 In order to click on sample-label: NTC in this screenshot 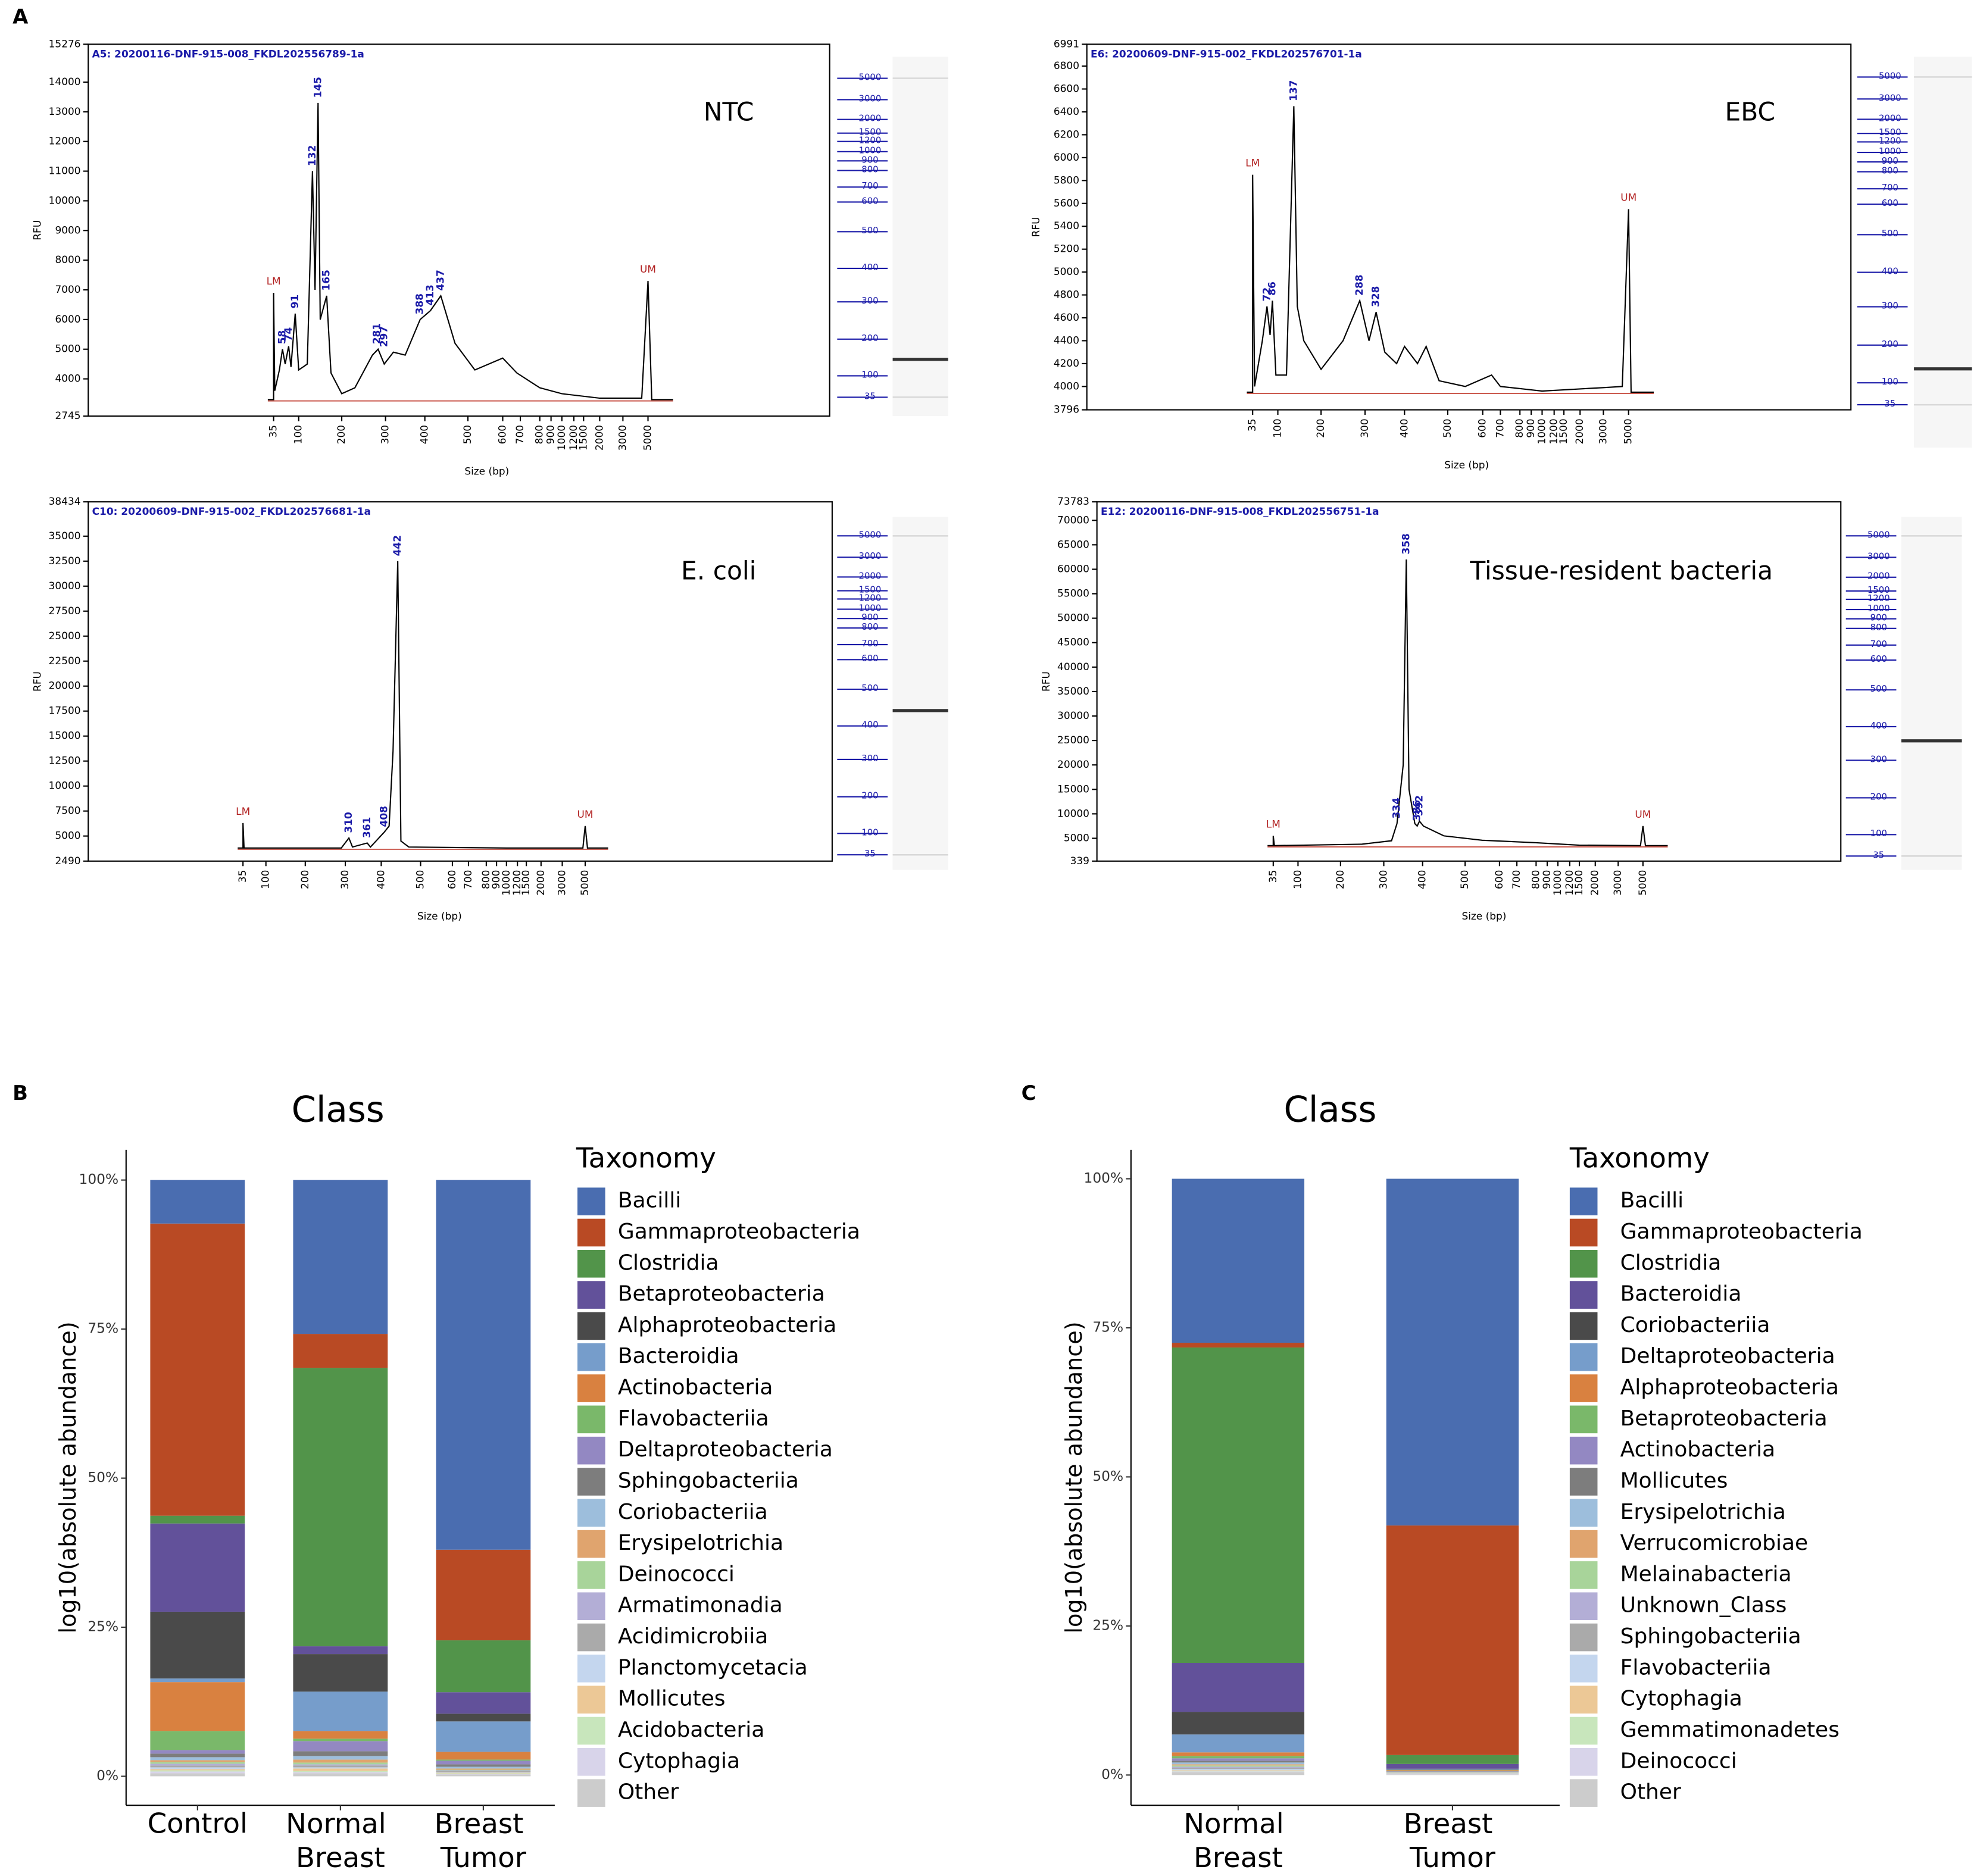, I will do `click(729, 111)`.